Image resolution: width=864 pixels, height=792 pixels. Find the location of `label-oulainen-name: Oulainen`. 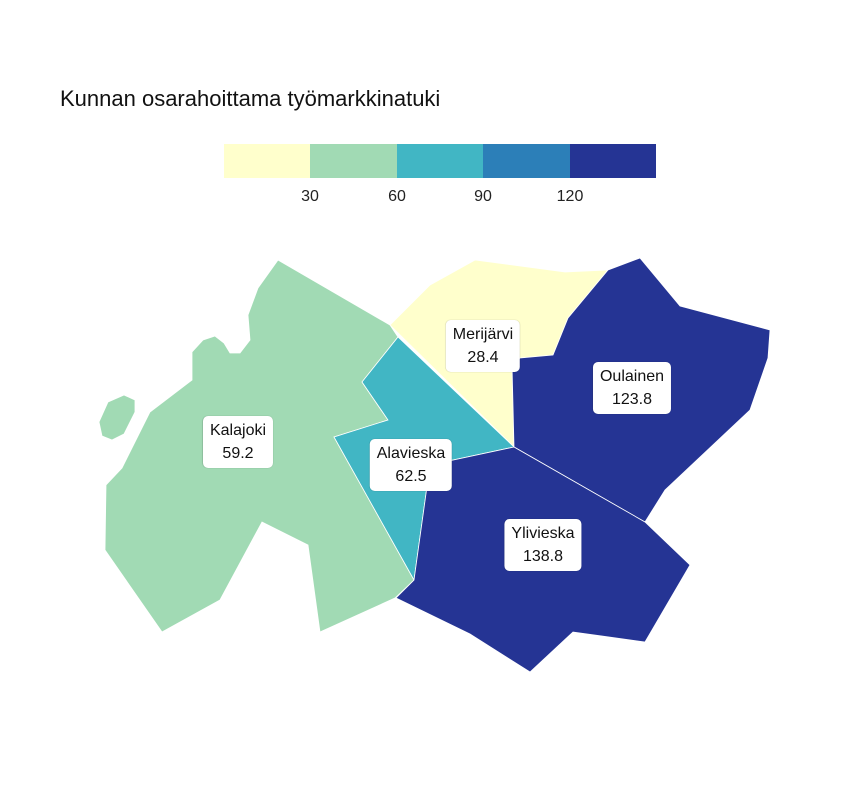

label-oulainen-name: Oulainen is located at coordinates (632, 376).